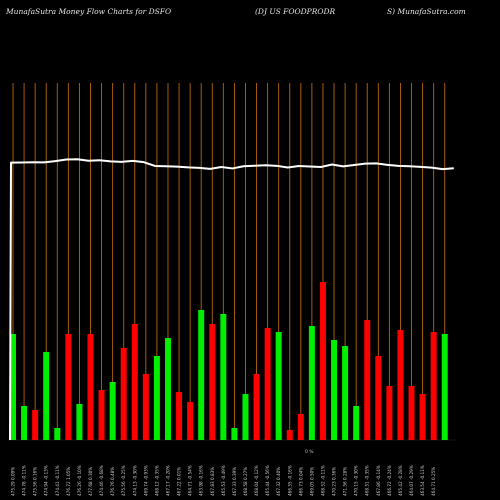 This screenshot has height=500, width=500. Describe the element at coordinates (367, 480) in the screenshot. I see `x-tick-label: 468.51 -0.35%` at that location.